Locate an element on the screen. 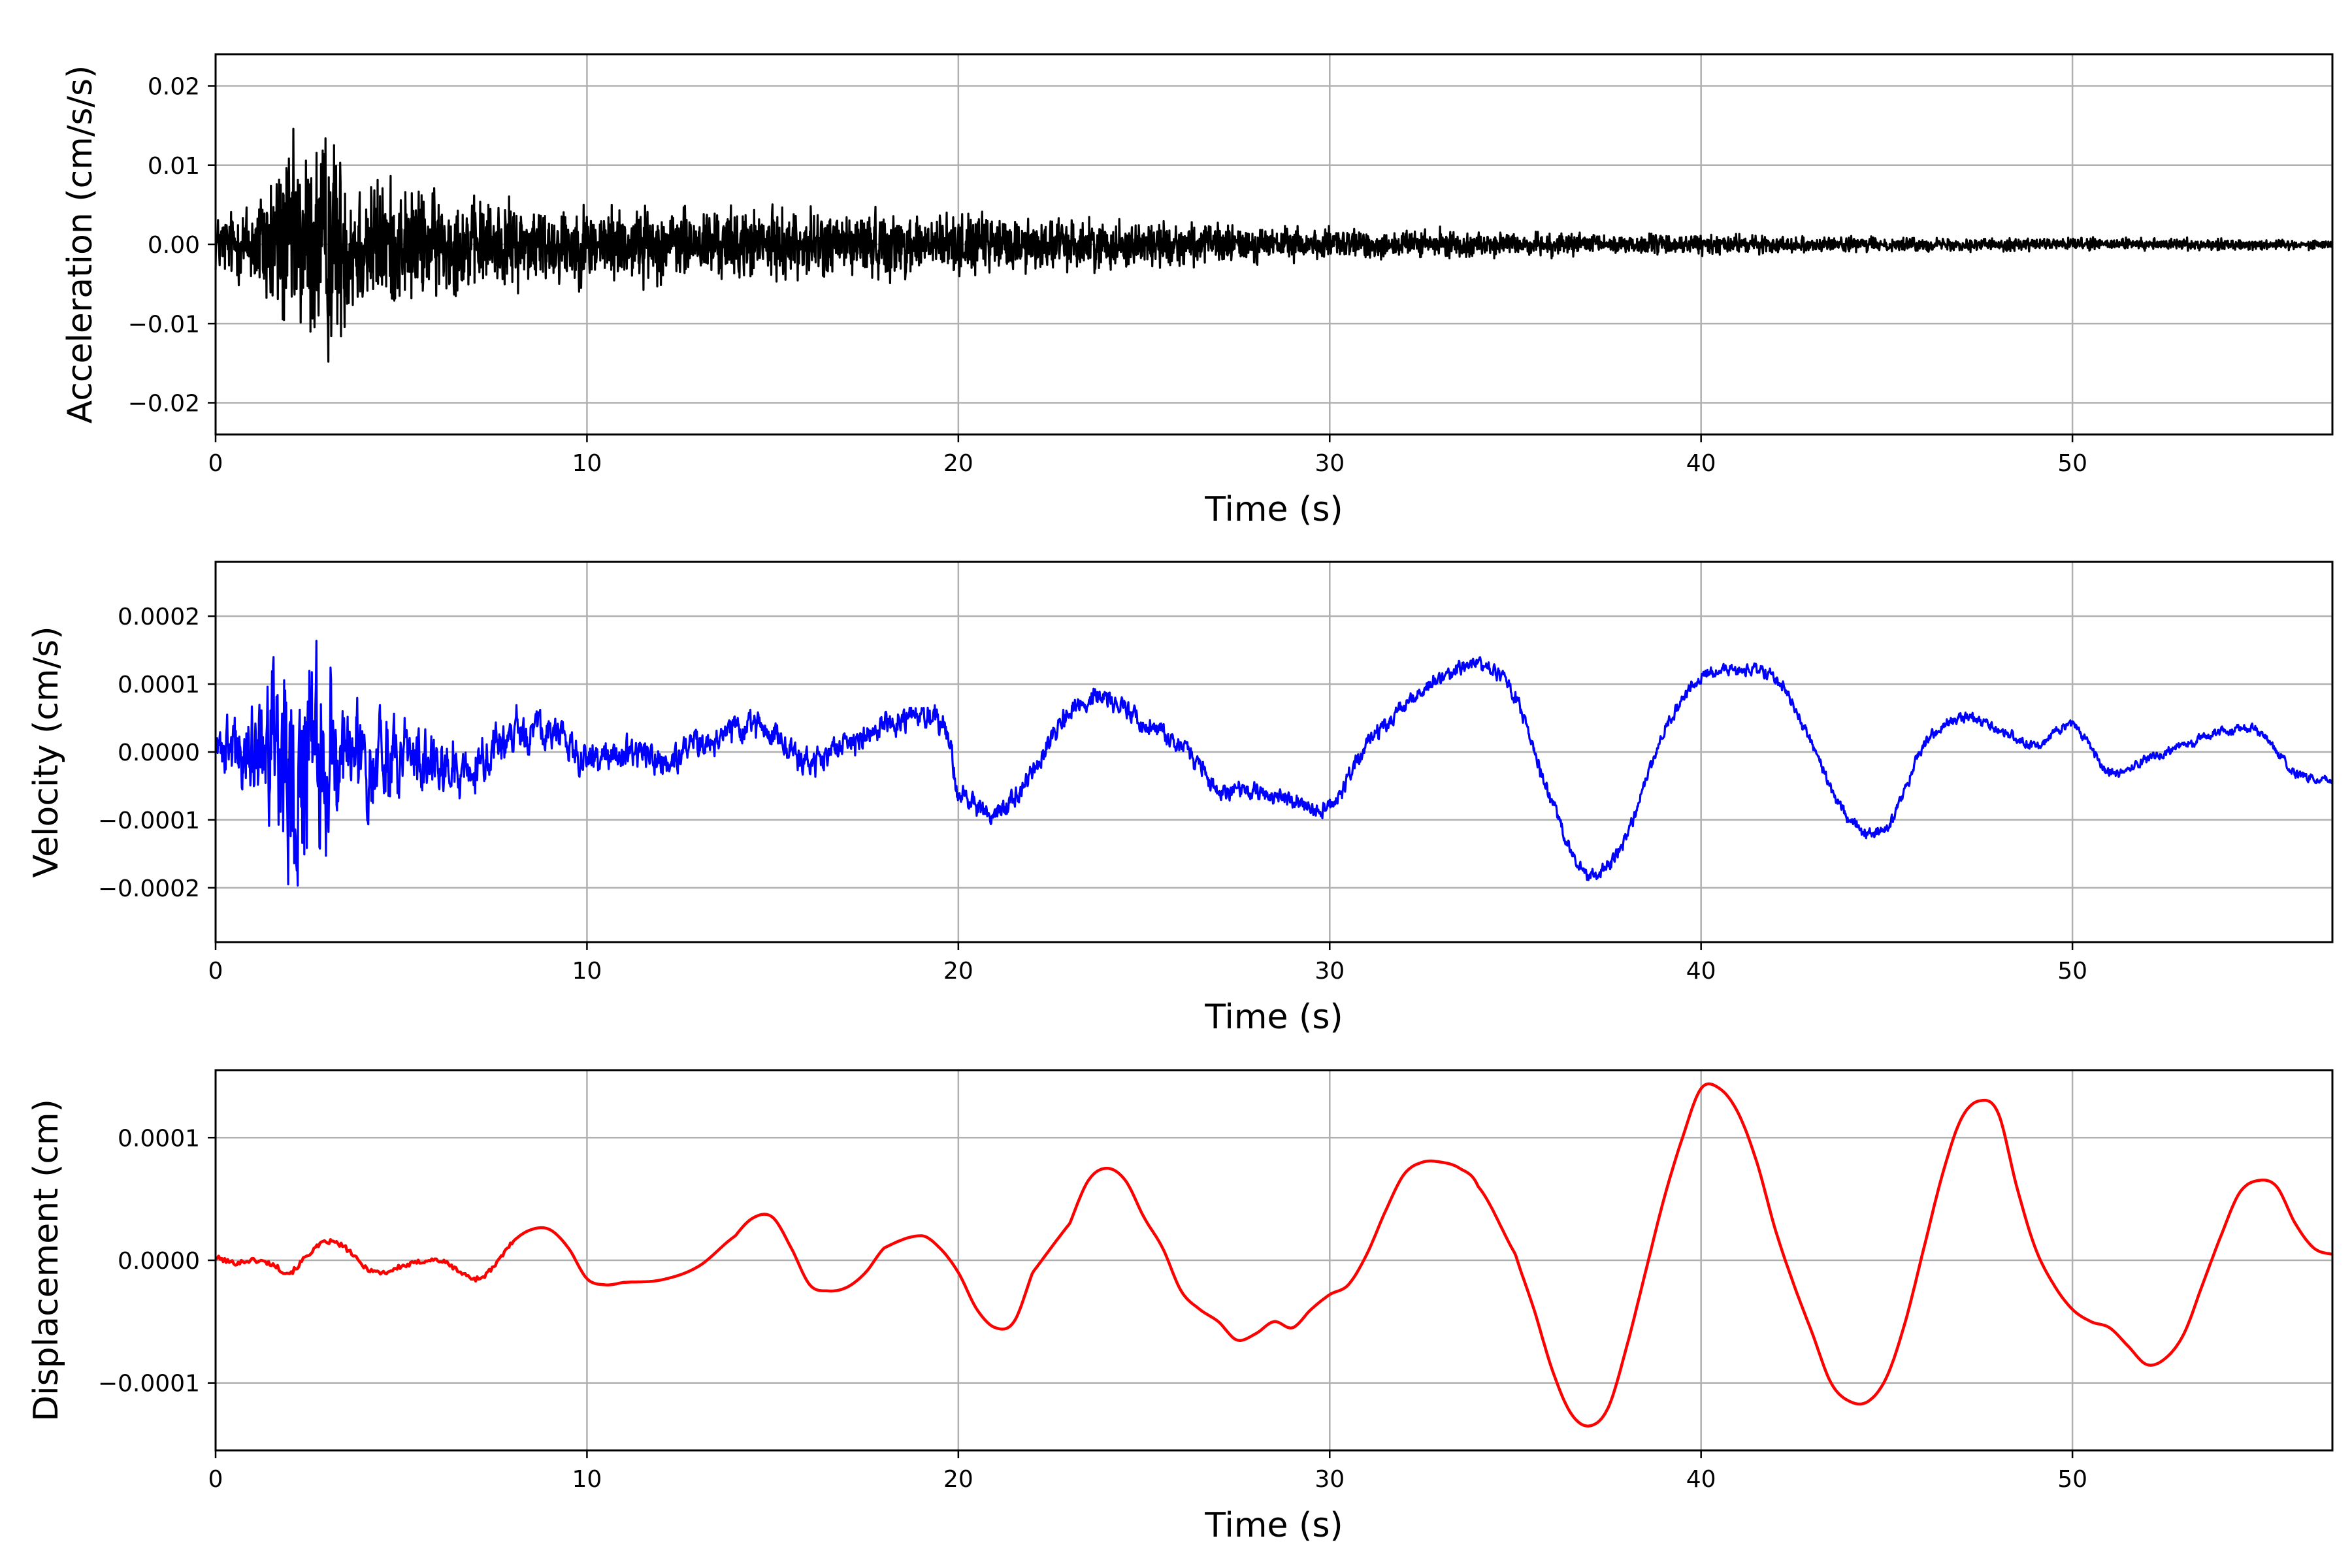  displacement-y-tick-label: 0.0000 is located at coordinates (159, 1261).